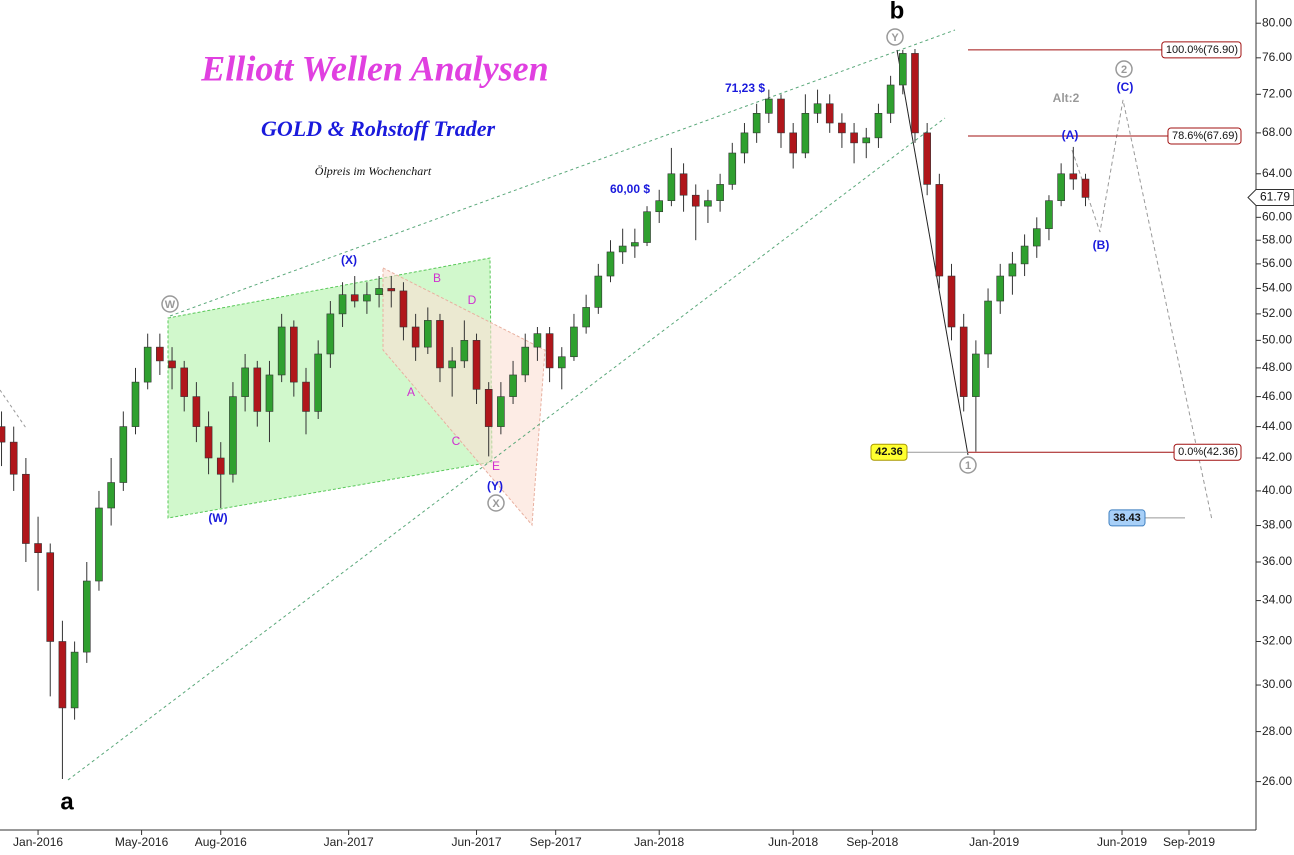 The height and width of the screenshot is (855, 1294). I want to click on wave-label: X, so click(496, 504).